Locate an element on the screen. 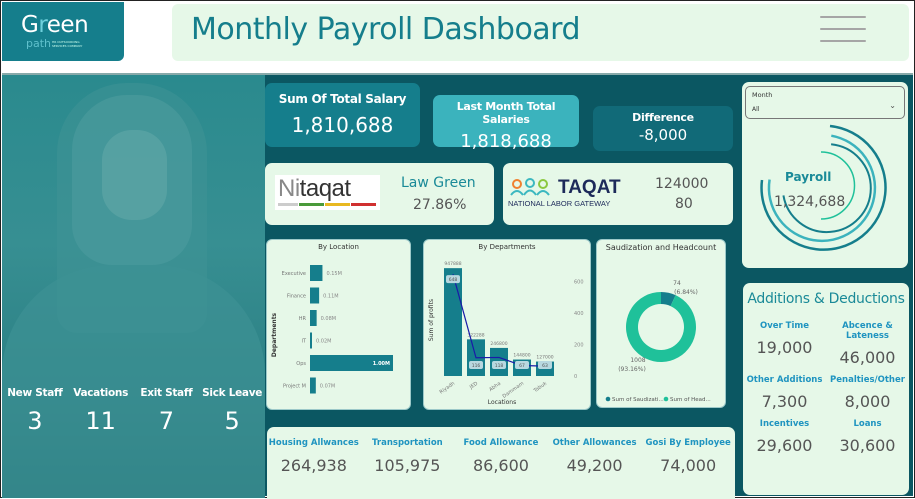 The image size is (915, 499). nitaqat-logo: Nitaqat is located at coordinates (327, 192).